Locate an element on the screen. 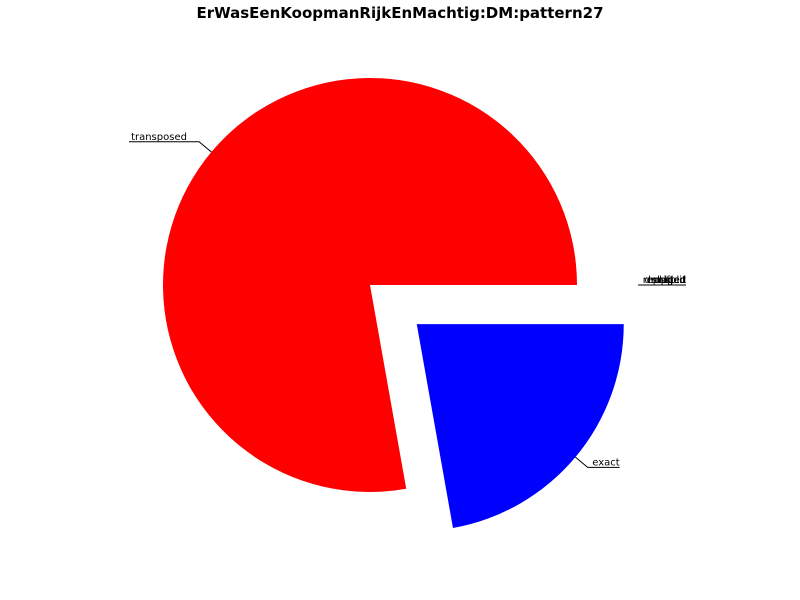 The image size is (800, 600). leader-line-transposed is located at coordinates (170, 147).